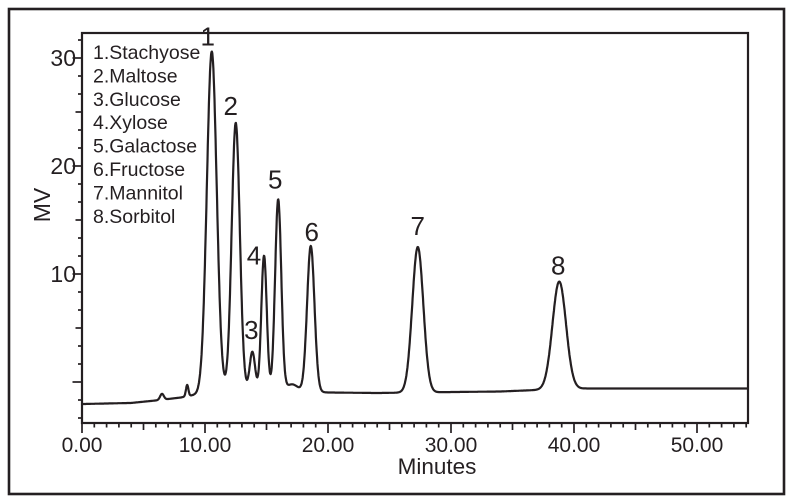 This screenshot has height=502, width=794. What do you see at coordinates (328, 445) in the screenshot?
I see `x-axis-tick-label: 20.00` at bounding box center [328, 445].